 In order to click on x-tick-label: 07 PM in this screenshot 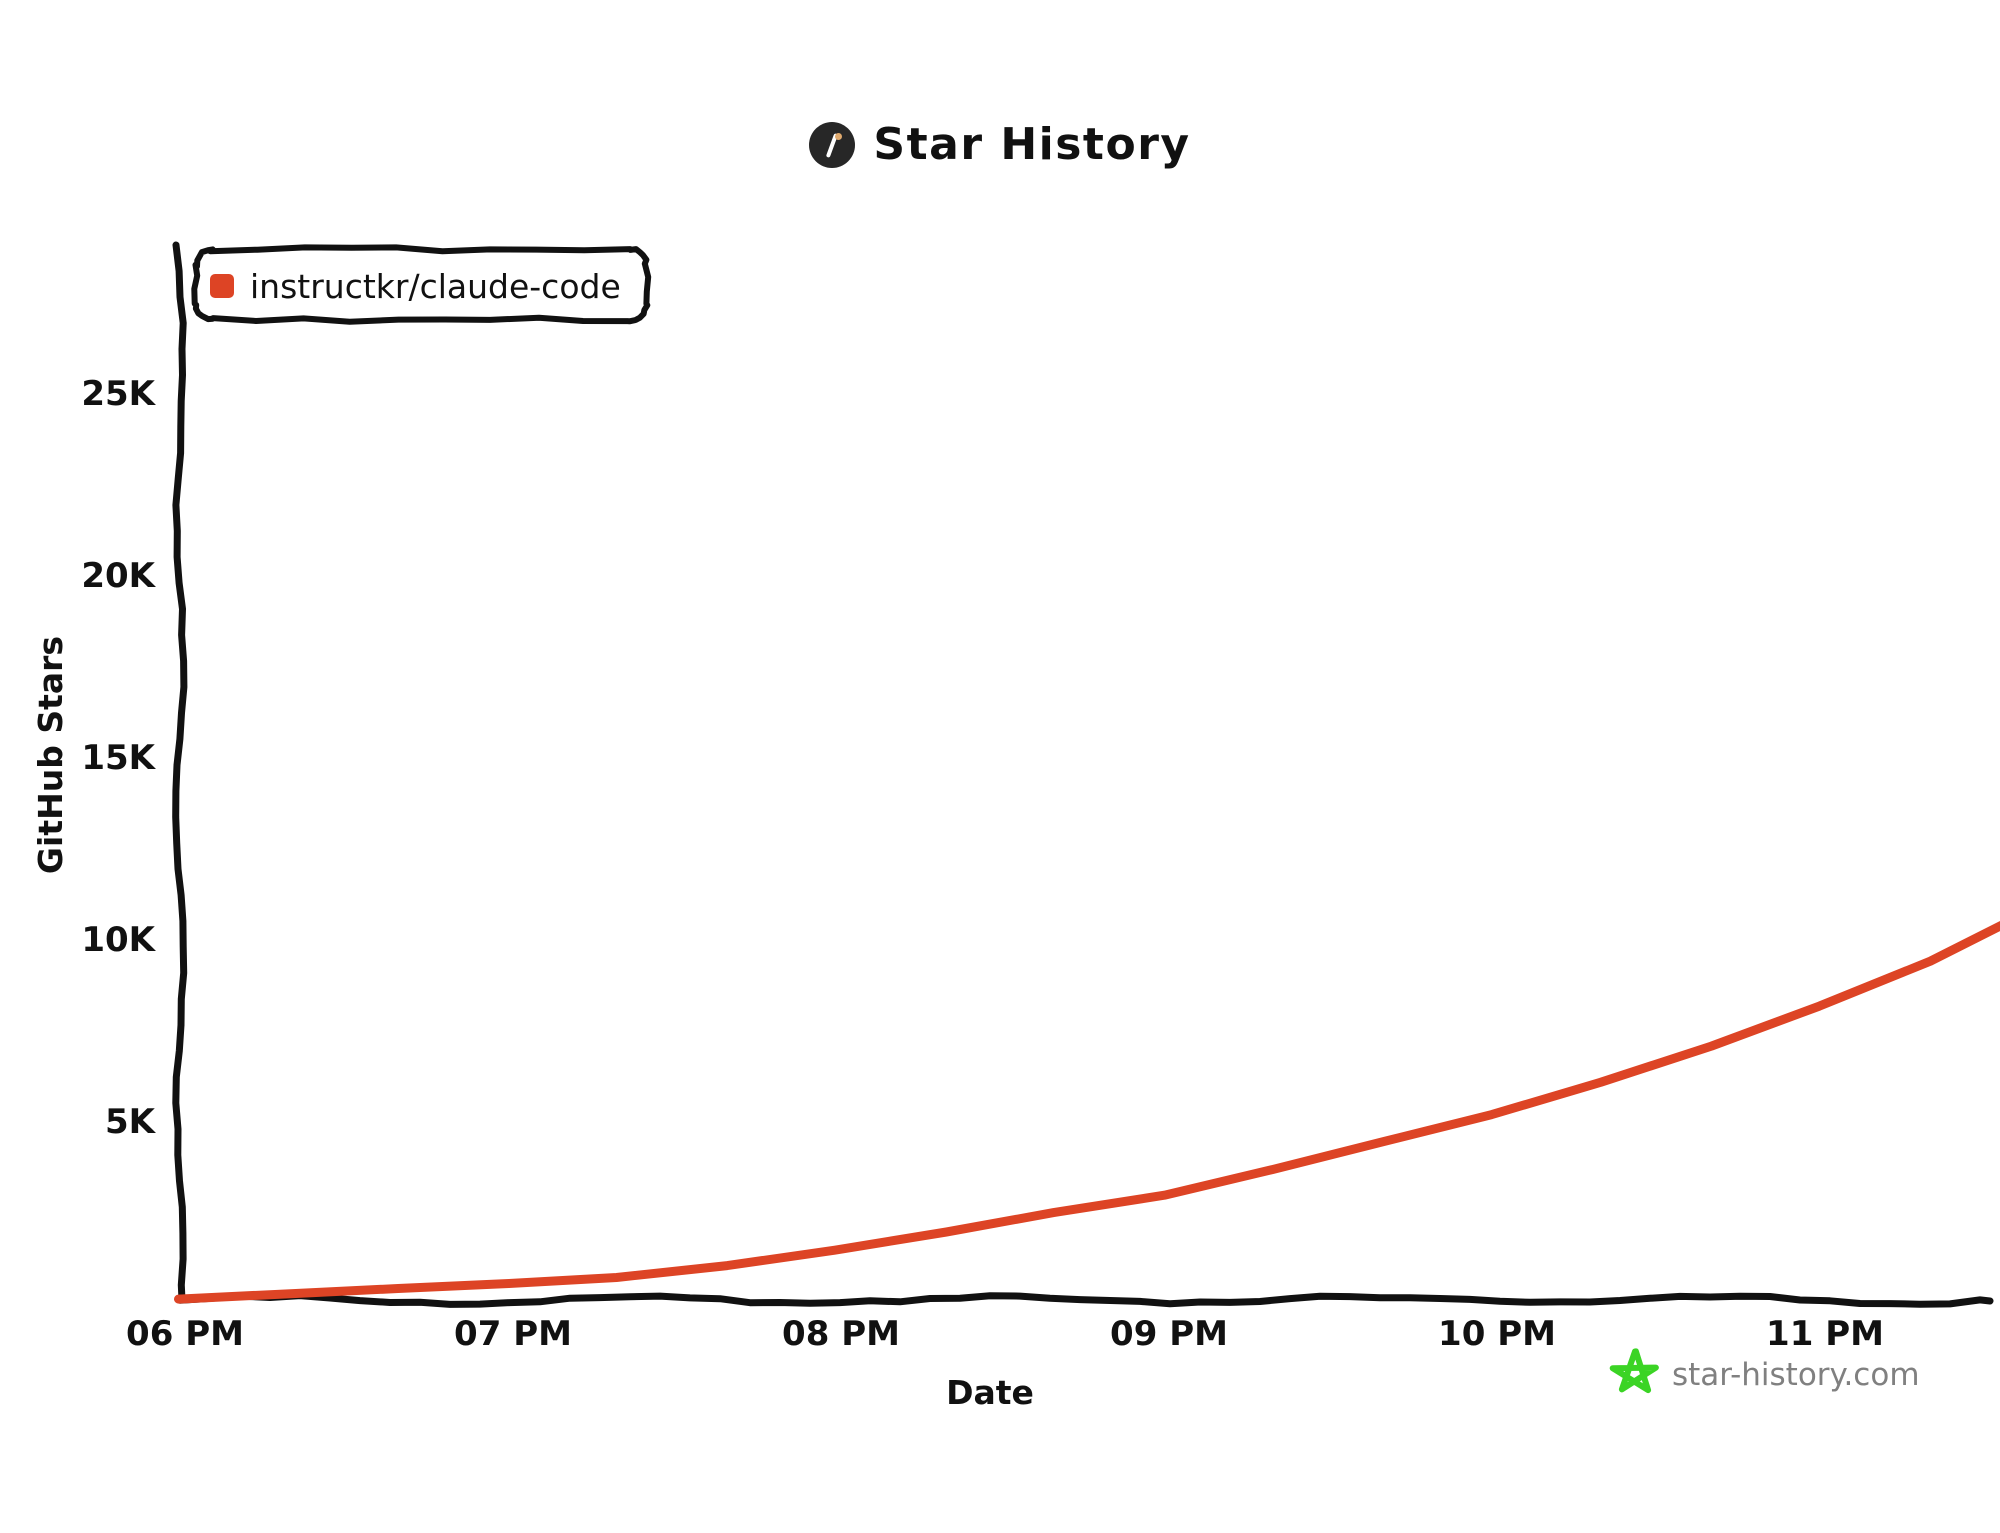, I will do `click(513, 1334)`.